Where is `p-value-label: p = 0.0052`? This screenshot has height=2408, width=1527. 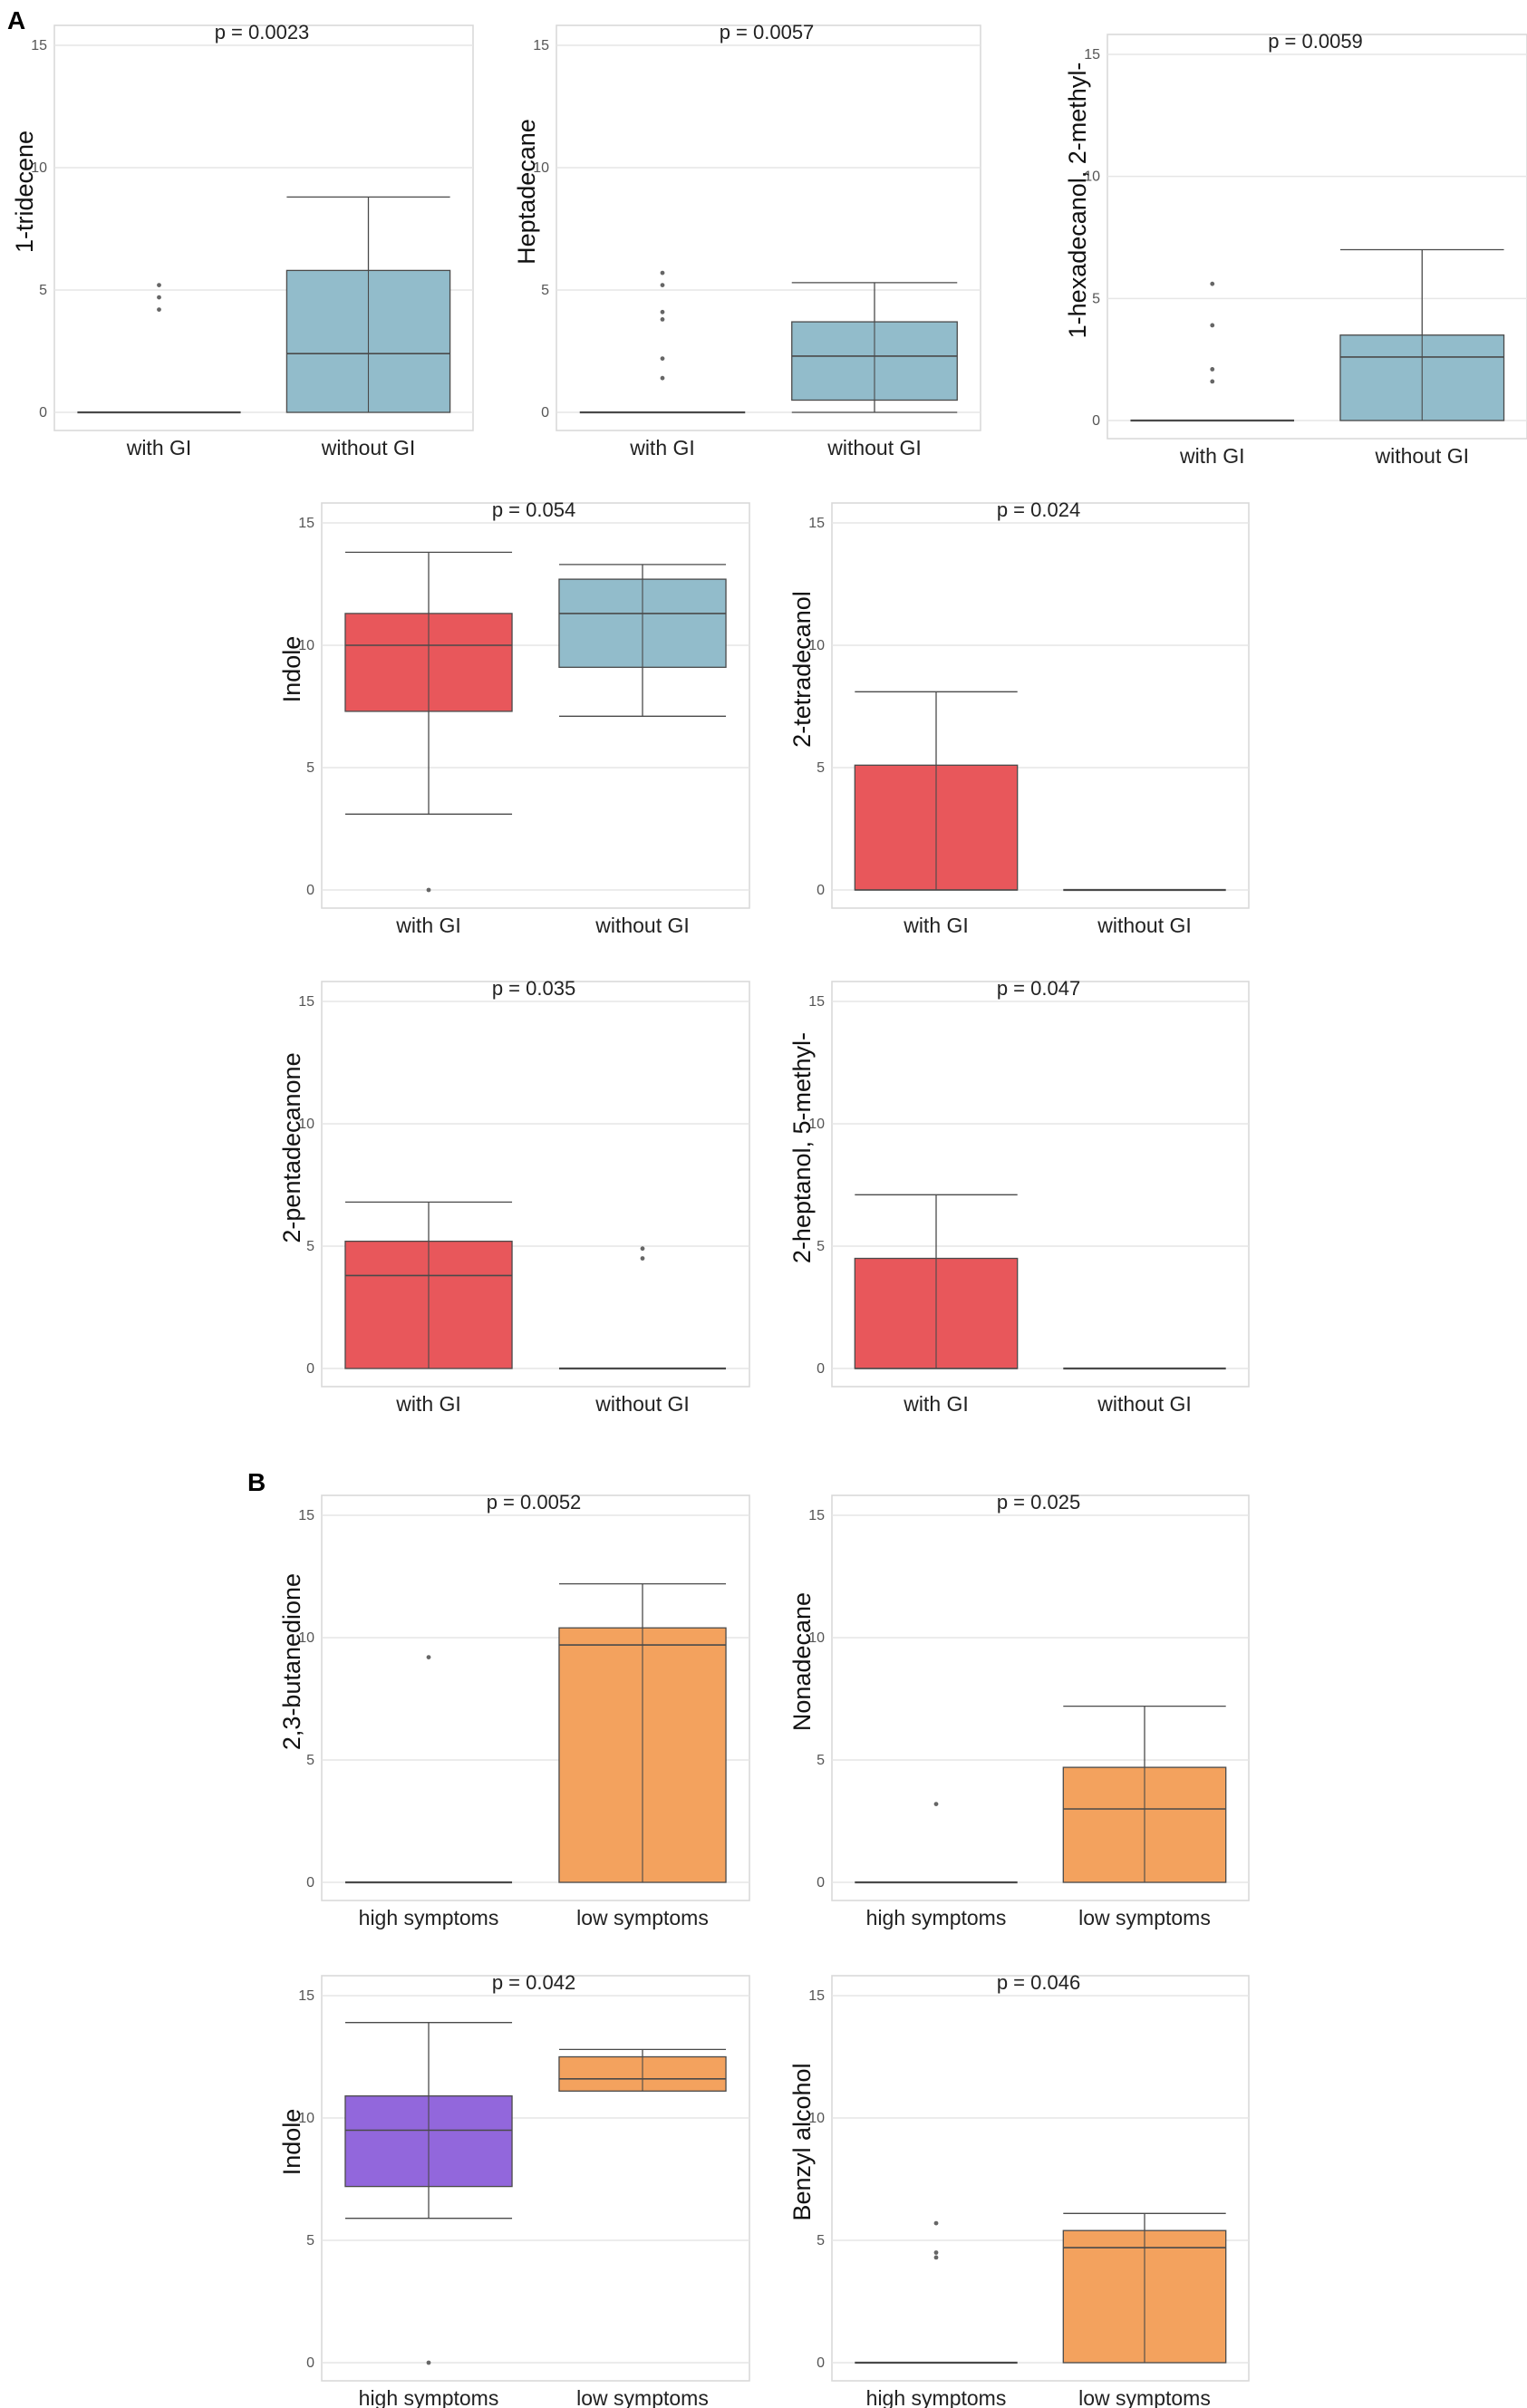 p-value-label: p = 0.0052 is located at coordinates (535, 1502).